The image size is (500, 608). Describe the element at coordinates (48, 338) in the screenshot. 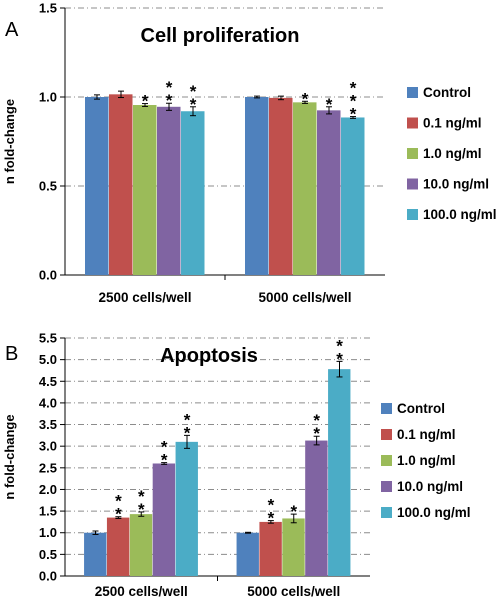

I see `panel-b-ytick-label: 5.5` at that location.